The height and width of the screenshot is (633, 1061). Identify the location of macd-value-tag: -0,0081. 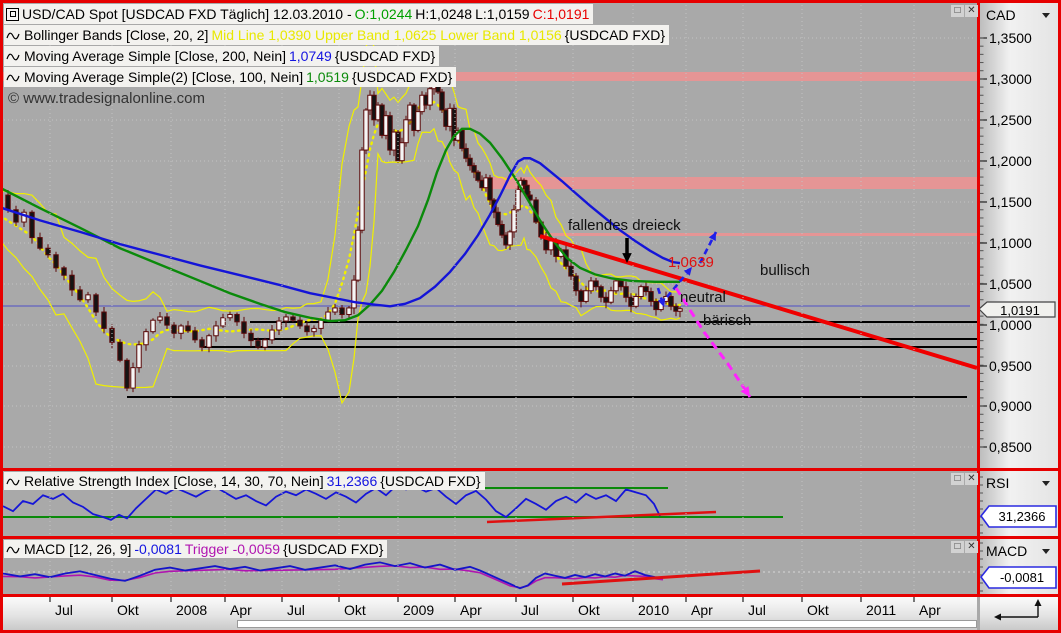
(1022, 577).